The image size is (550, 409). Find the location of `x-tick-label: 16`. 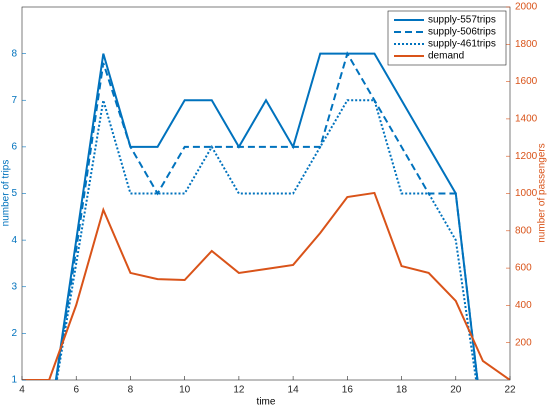

x-tick-label: 16 is located at coordinates (348, 390).